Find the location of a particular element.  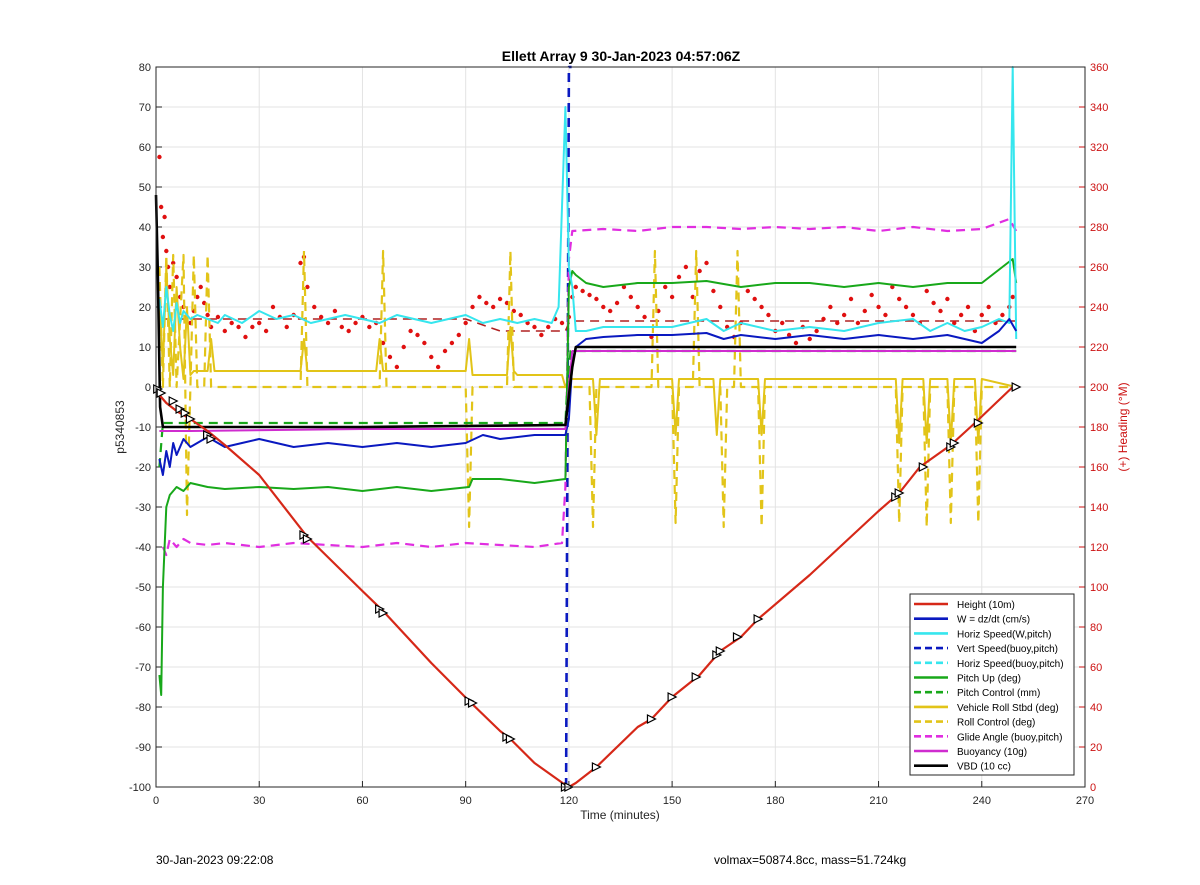

right-tick-label: 220 is located at coordinates (1099, 348).